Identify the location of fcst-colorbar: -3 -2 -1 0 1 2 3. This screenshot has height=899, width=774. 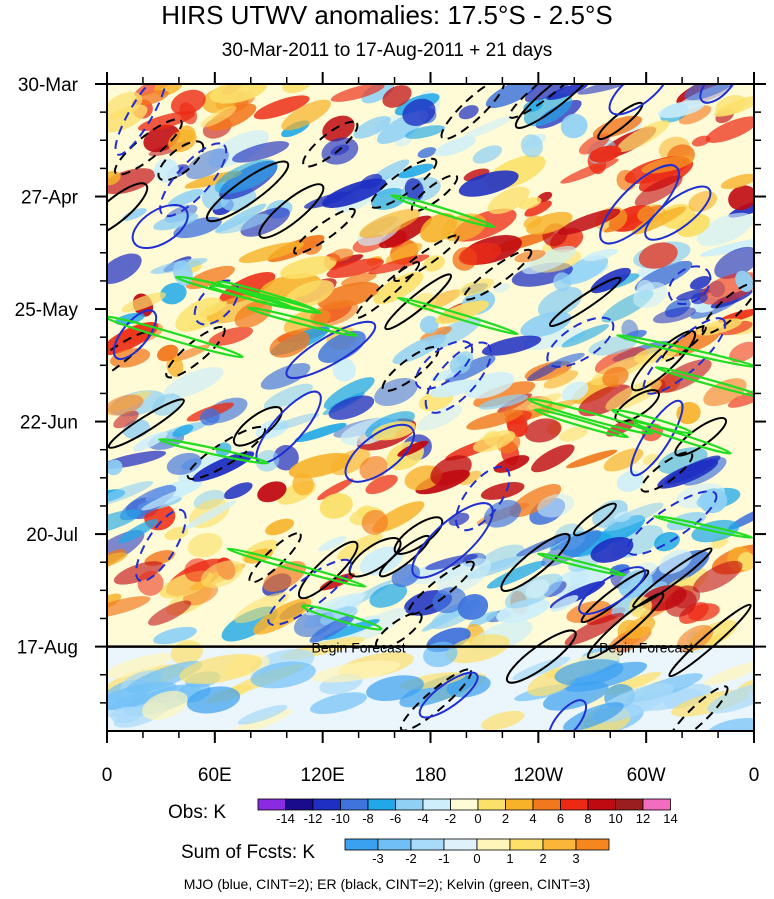
(477, 852).